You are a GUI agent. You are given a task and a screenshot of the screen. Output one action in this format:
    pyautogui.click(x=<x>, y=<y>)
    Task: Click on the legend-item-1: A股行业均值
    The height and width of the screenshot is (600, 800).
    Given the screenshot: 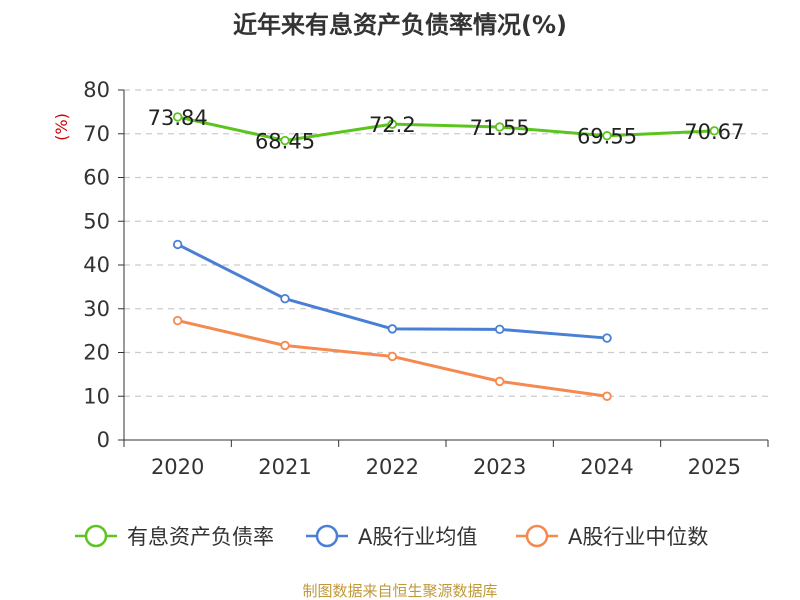 What is the action you would take?
    pyautogui.click(x=391, y=536)
    